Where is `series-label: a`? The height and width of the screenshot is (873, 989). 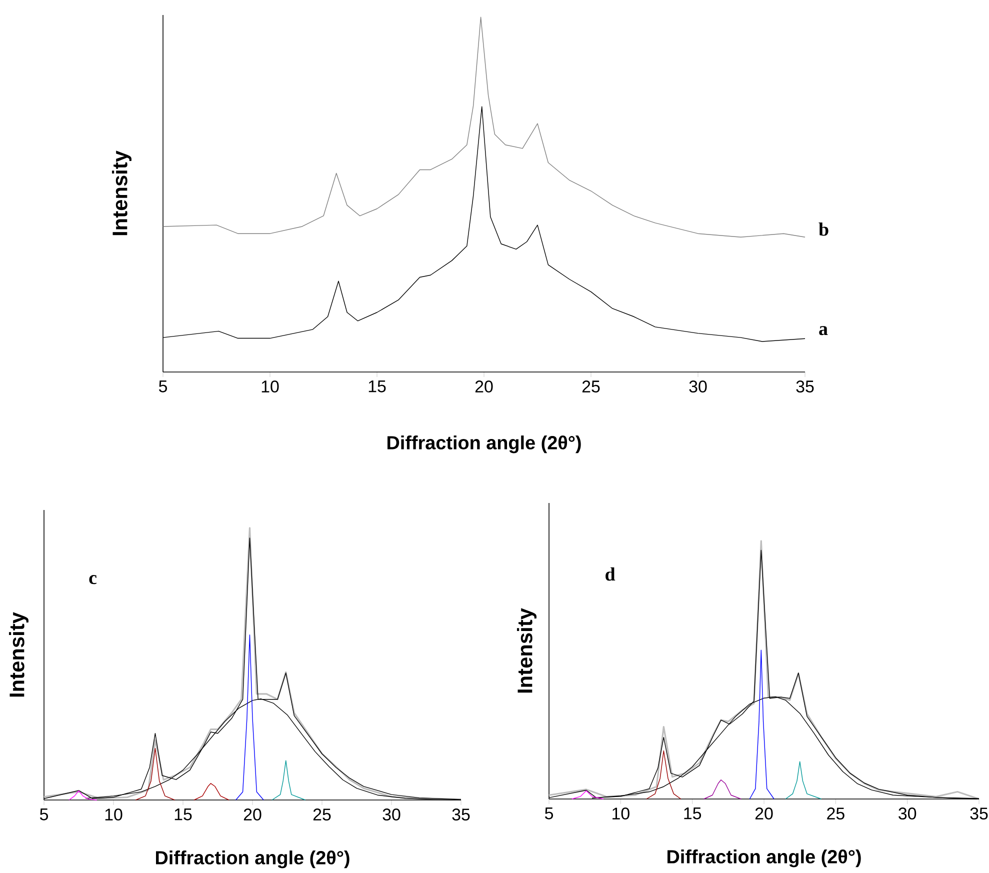
series-label: a is located at coordinates (823, 331).